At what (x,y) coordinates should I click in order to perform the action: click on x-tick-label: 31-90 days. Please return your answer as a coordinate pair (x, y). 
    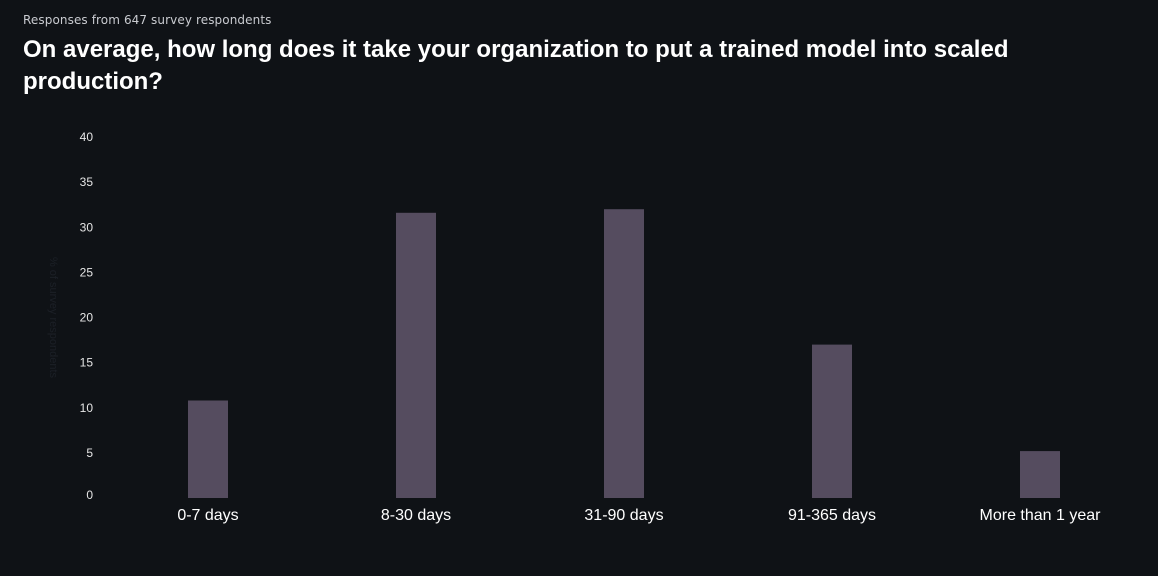
    Looking at the image, I should click on (623, 515).